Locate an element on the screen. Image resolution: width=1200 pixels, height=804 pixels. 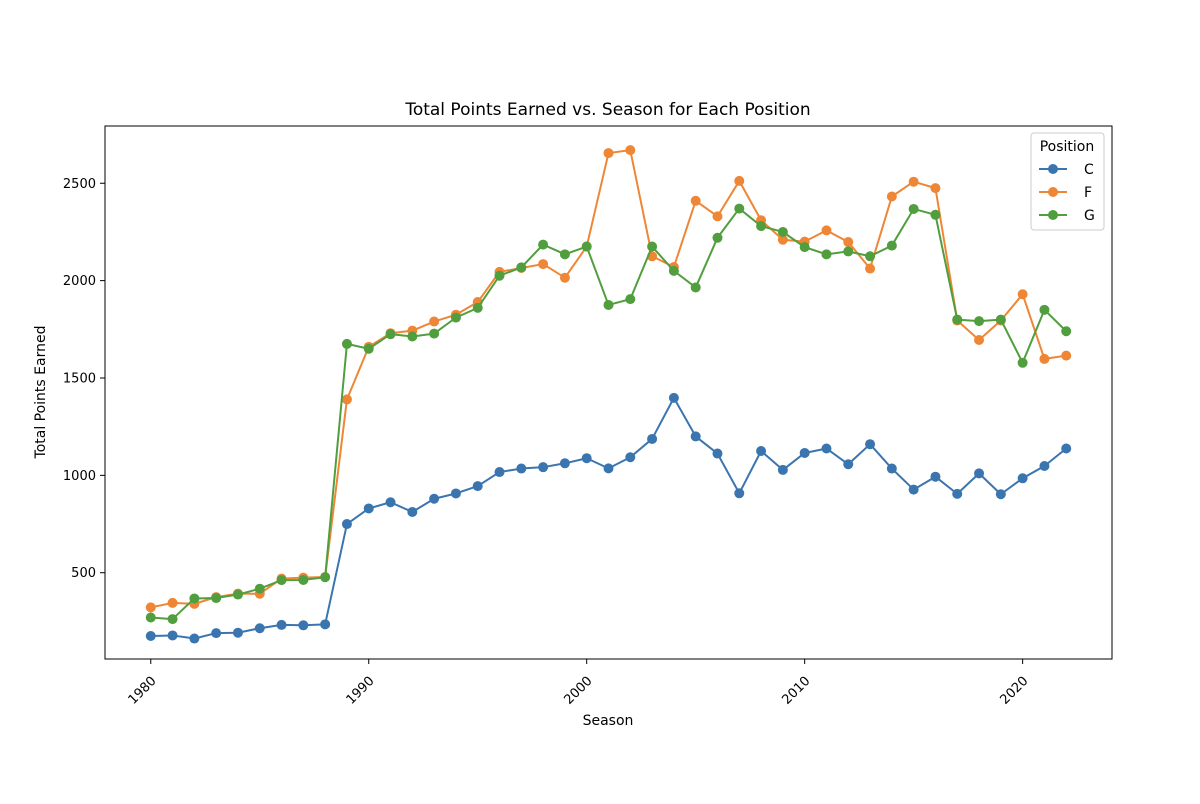
y-tick-label: 1000 is located at coordinates (79, 476).